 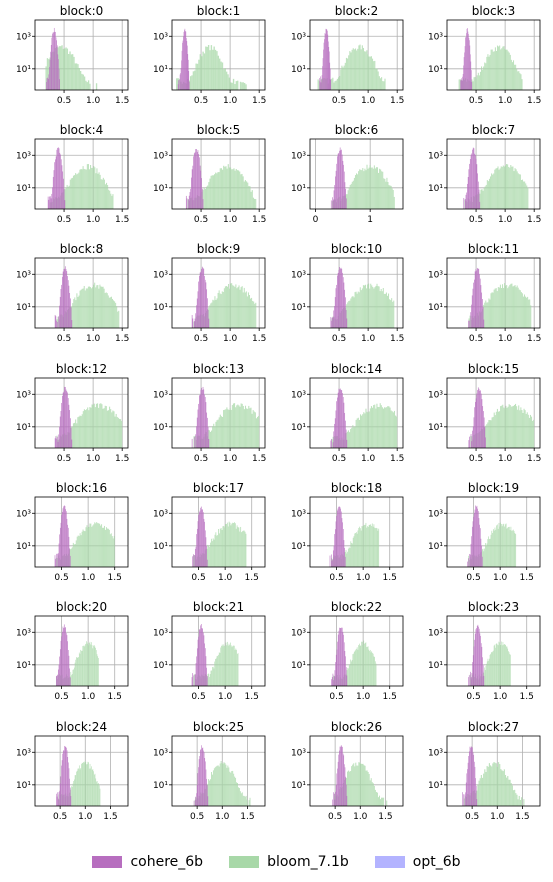 I want to click on legend-swatch-cohere, so click(x=107, y=862).